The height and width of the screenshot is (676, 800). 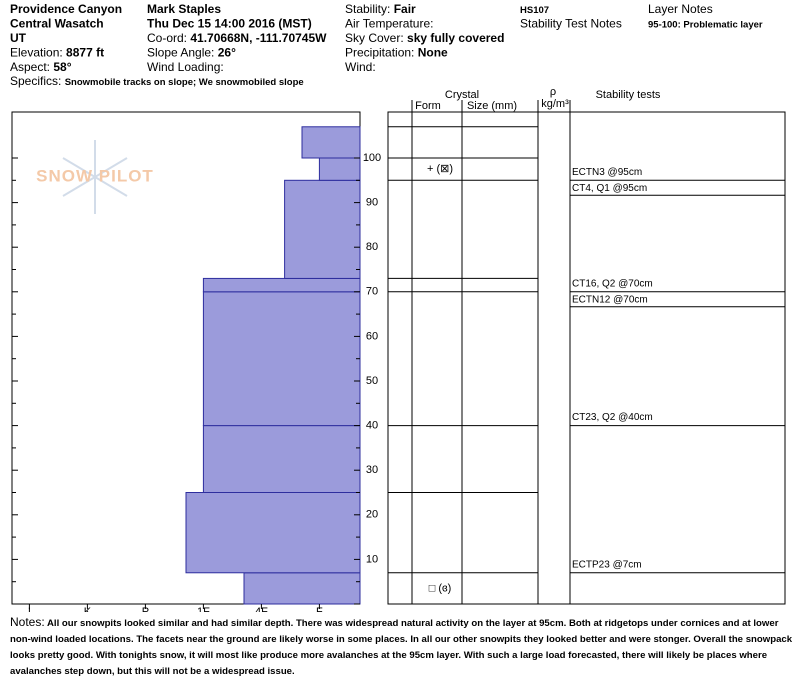 I want to click on field-value: 8877 ft, so click(x=85, y=53).